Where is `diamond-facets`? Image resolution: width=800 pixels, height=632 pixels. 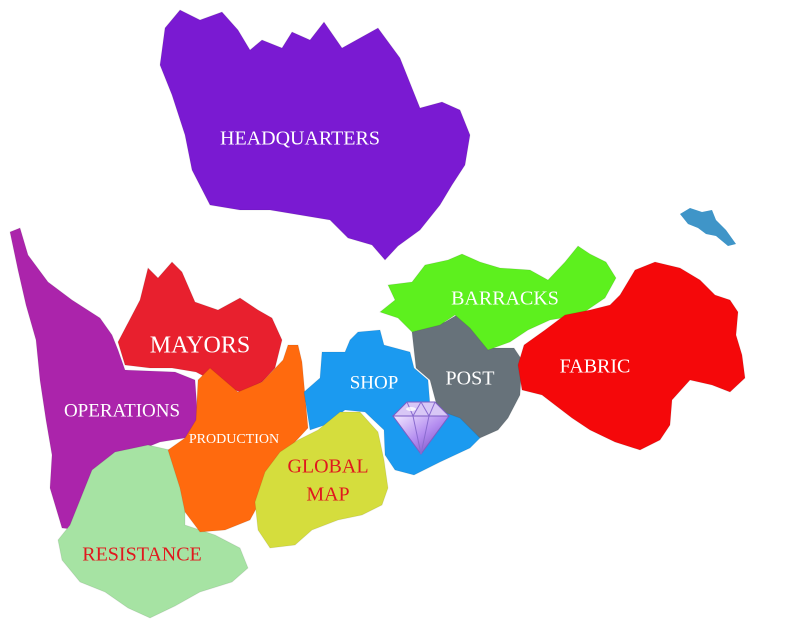 diamond-facets is located at coordinates (421, 409).